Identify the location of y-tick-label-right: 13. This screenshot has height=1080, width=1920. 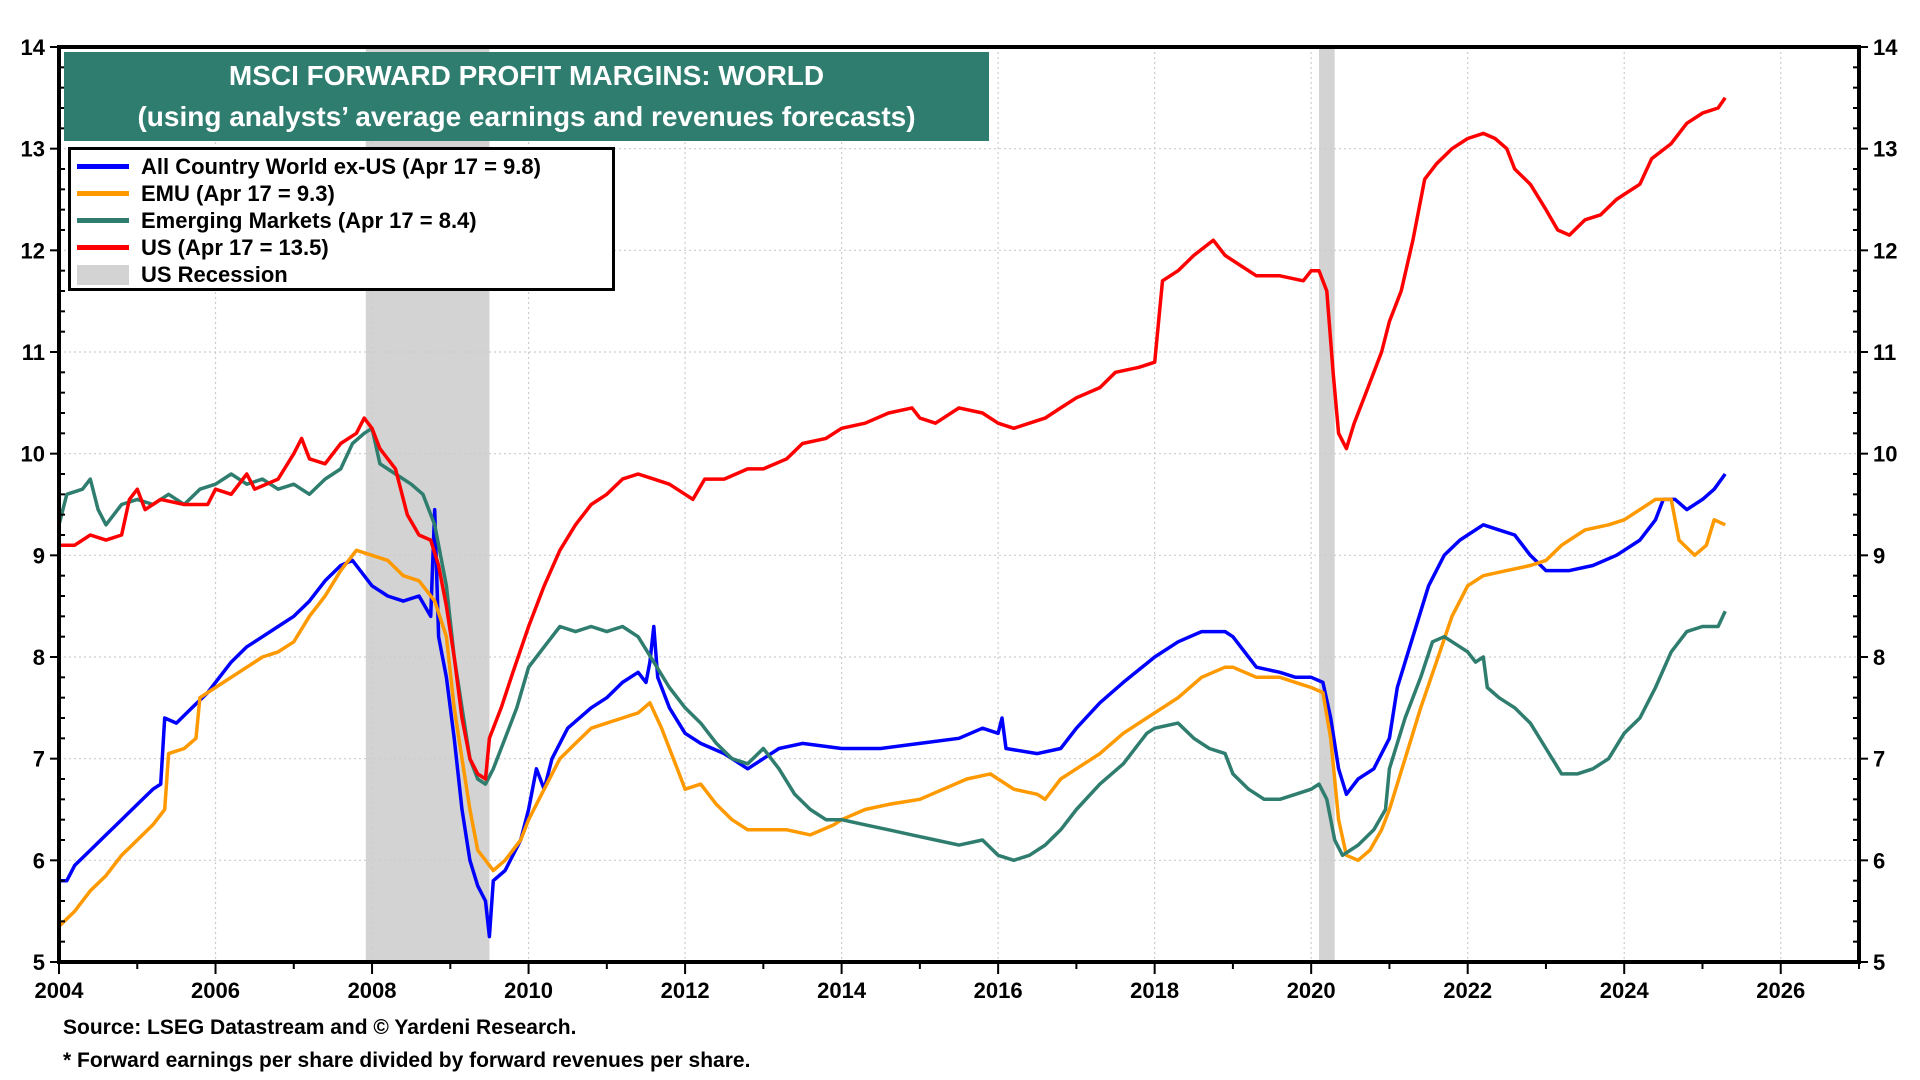
(1885, 149).